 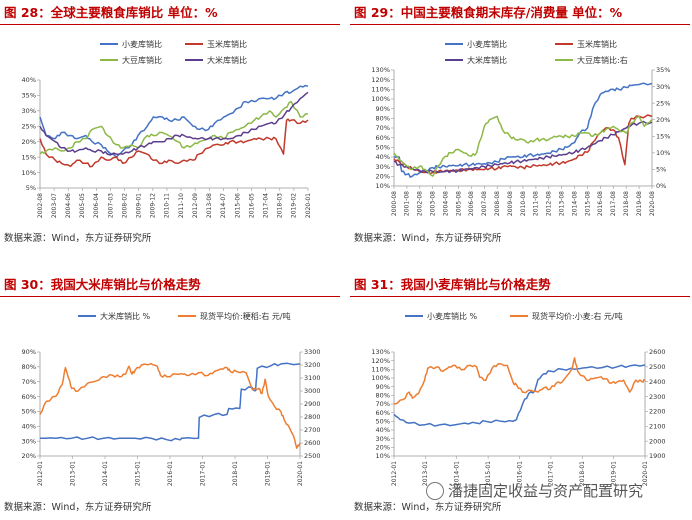 I want to click on x-tick-label: 2009-08, so click(x=510, y=203).